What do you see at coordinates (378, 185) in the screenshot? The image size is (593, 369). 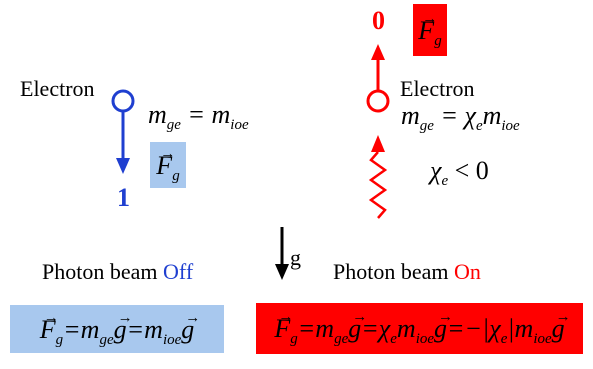 I see `photon-wave` at bounding box center [378, 185].